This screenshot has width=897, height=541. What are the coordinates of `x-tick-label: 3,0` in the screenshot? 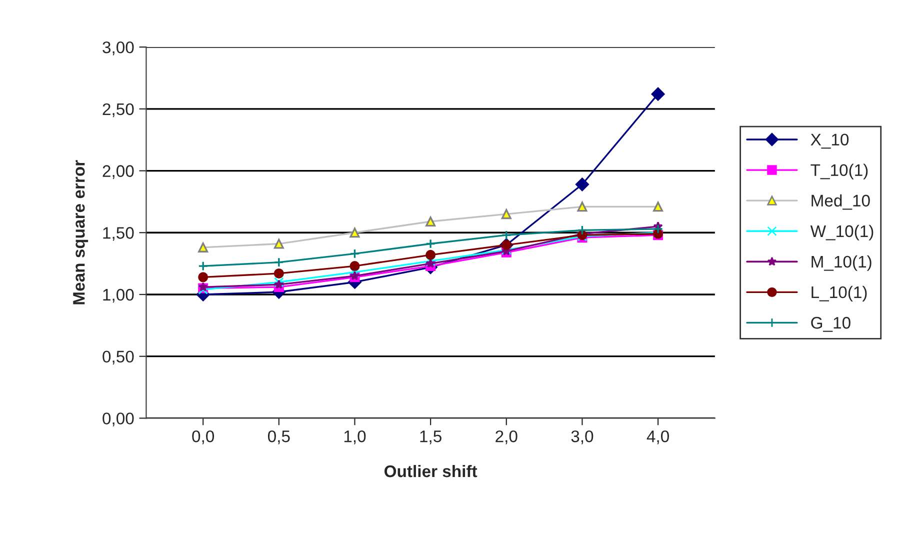 It's located at (582, 437).